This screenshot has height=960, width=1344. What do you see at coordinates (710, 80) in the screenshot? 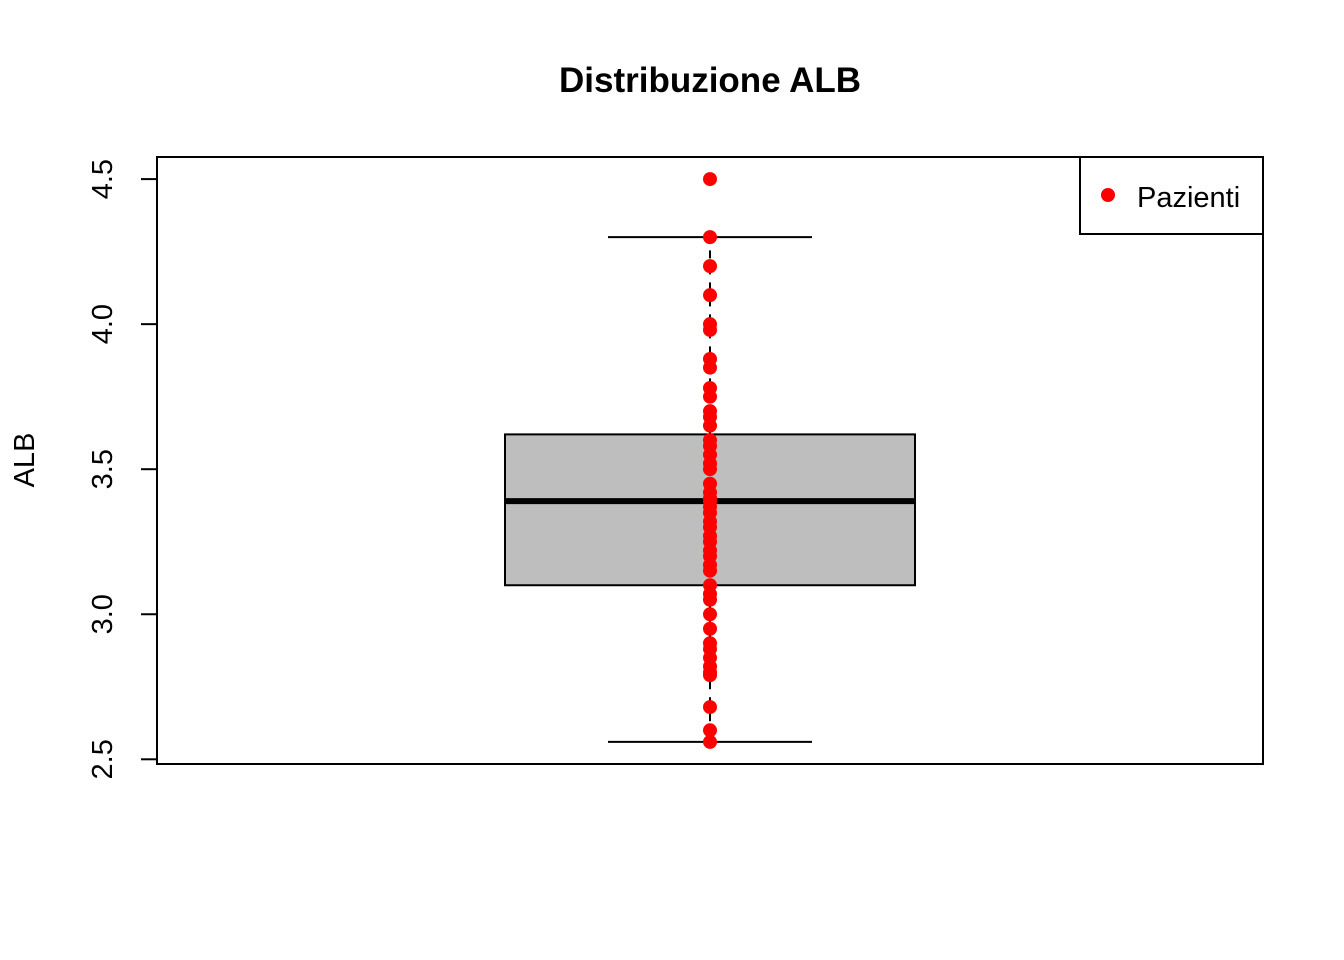
I see `chart-title: Distribuzione ALB` at bounding box center [710, 80].